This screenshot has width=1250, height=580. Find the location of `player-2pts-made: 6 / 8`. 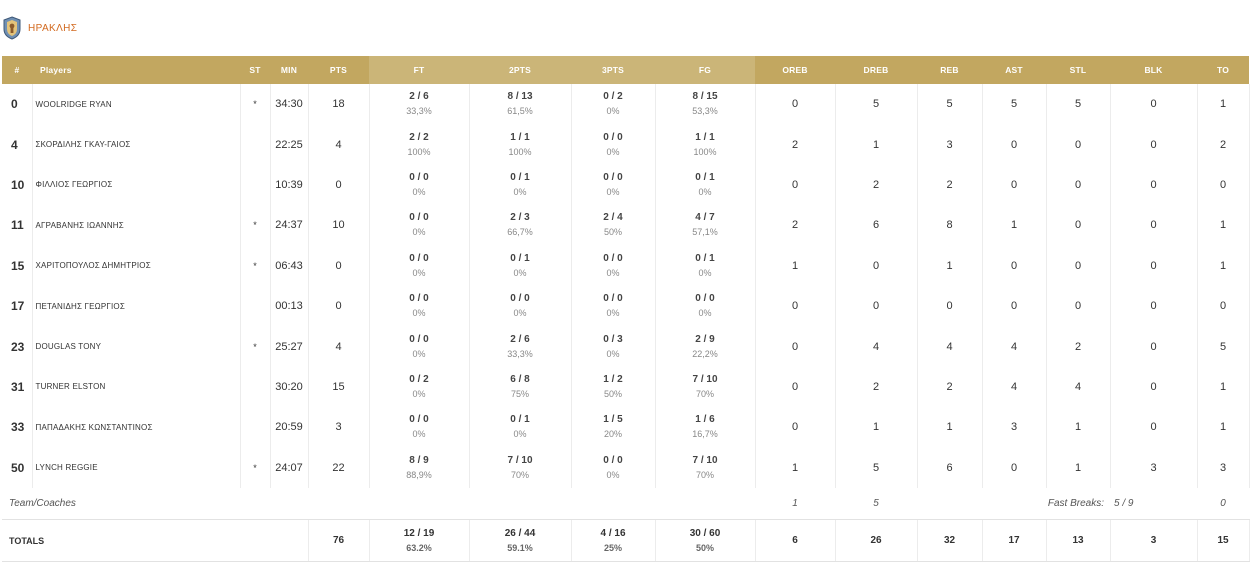

player-2pts-made: 6 / 8 is located at coordinates (520, 379).